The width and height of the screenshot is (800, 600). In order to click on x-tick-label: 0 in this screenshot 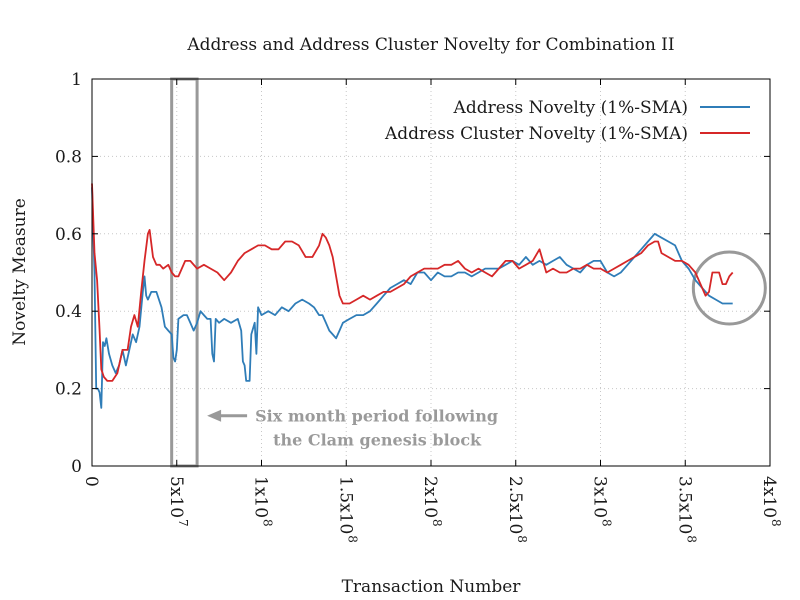, I will do `click(91, 481)`.